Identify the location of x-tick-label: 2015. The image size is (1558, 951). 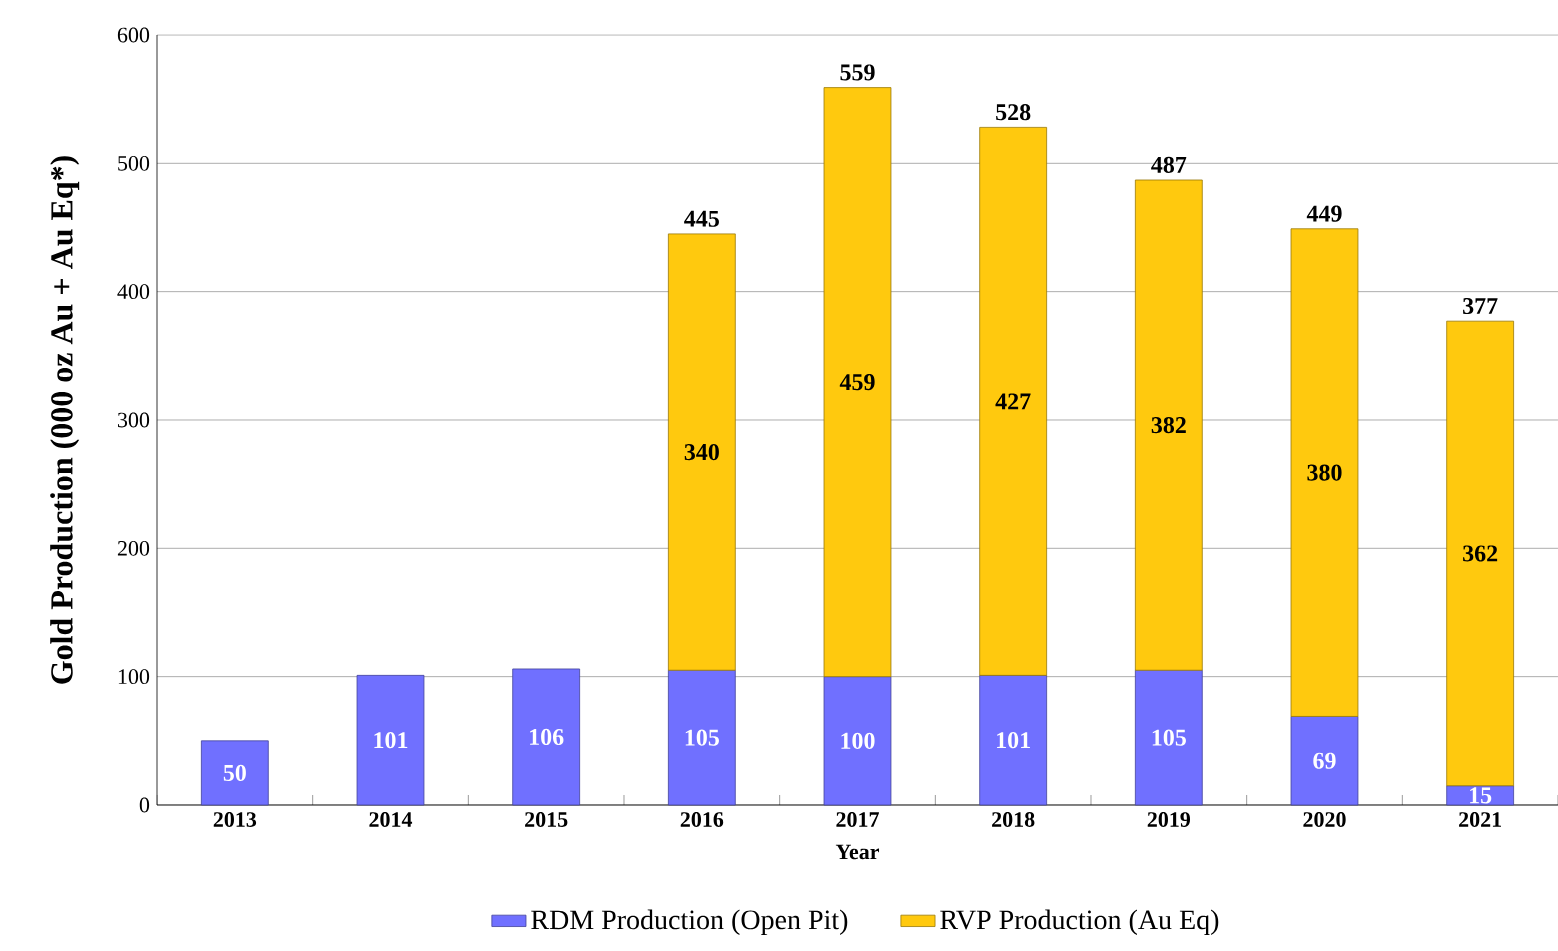
(546, 819).